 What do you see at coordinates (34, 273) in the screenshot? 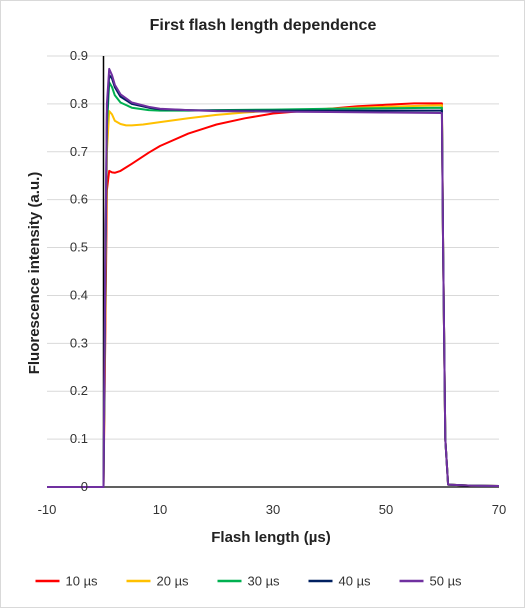
I see `y-axis-title: Fluorescence intensity (a.u.)` at bounding box center [34, 273].